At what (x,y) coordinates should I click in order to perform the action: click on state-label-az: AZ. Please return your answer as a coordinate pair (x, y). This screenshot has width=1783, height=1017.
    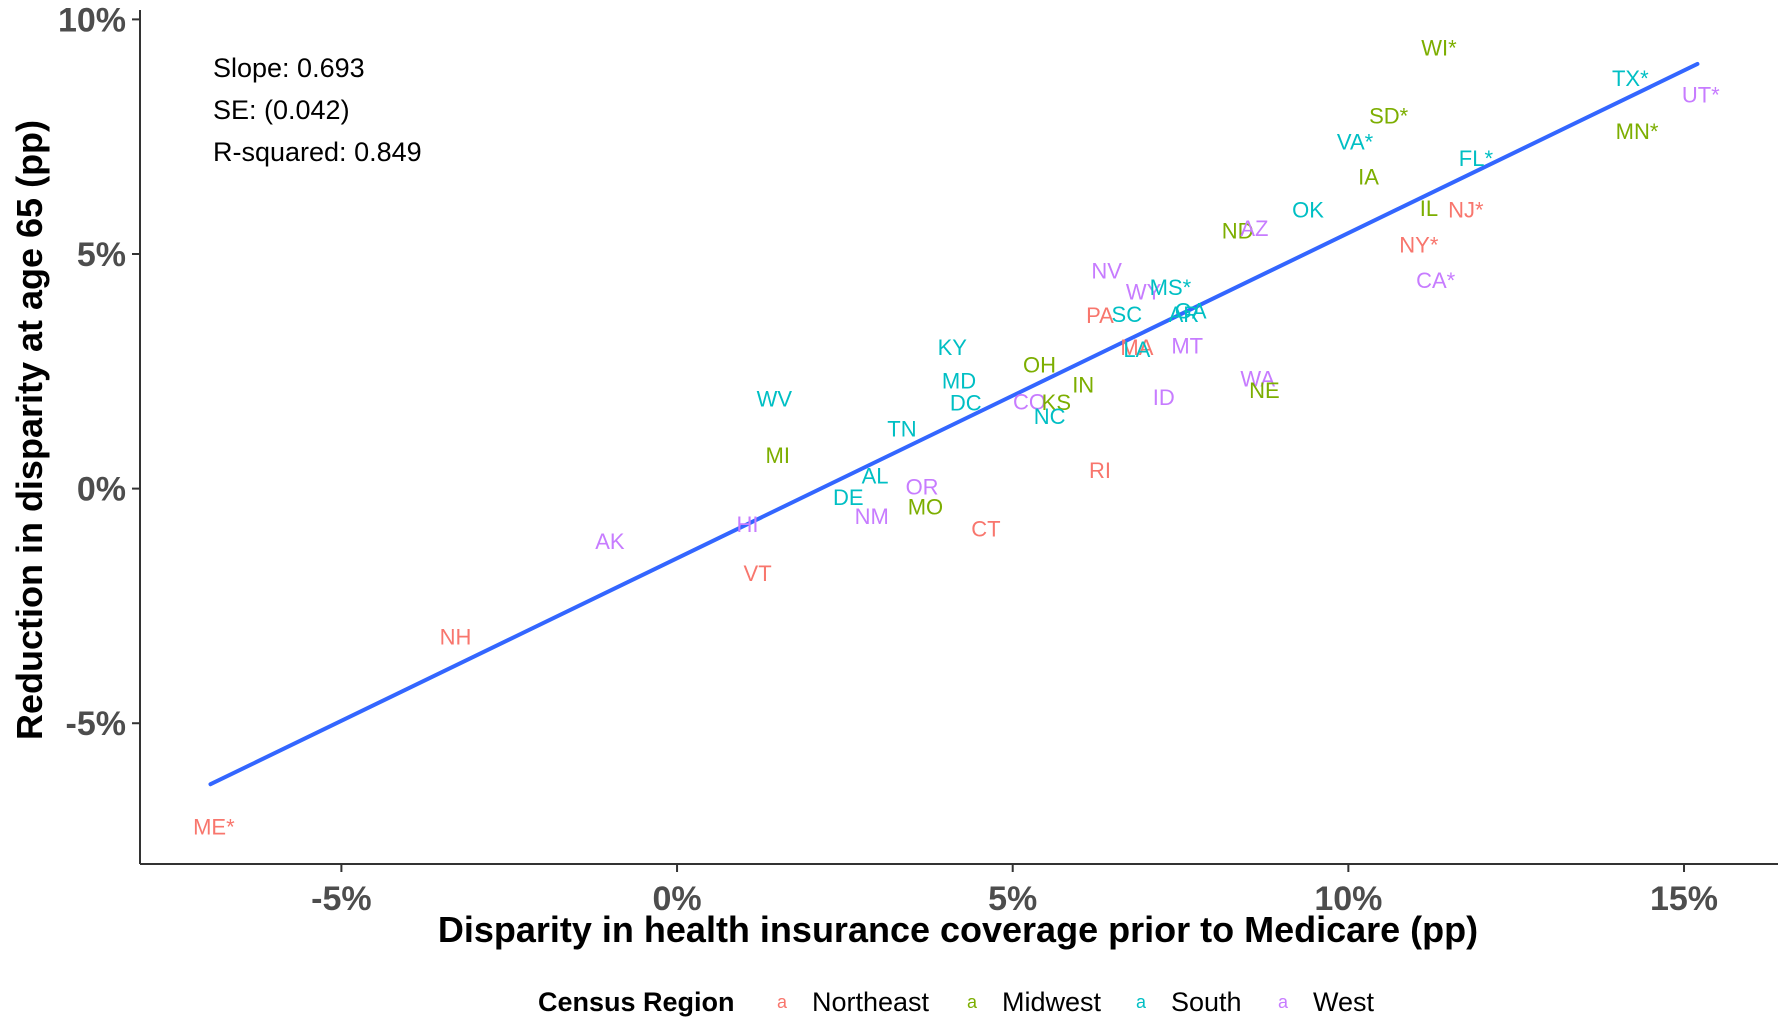
    Looking at the image, I should click on (1254, 228).